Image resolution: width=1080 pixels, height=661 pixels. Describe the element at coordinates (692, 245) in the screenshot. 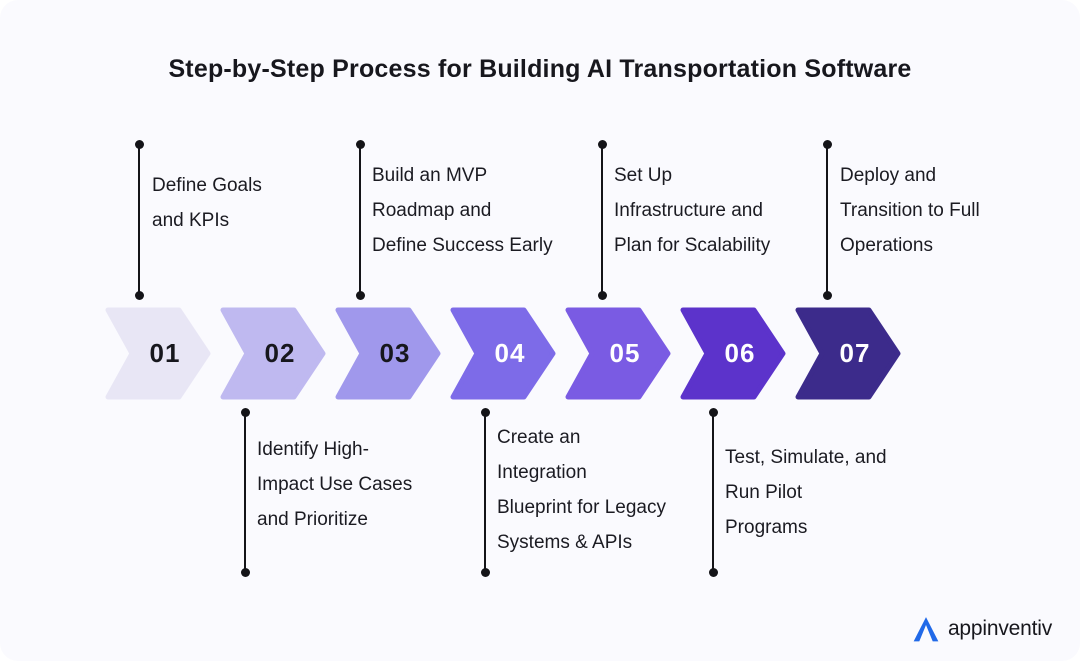

I see `step-label-line: Plan for Scalability` at that location.